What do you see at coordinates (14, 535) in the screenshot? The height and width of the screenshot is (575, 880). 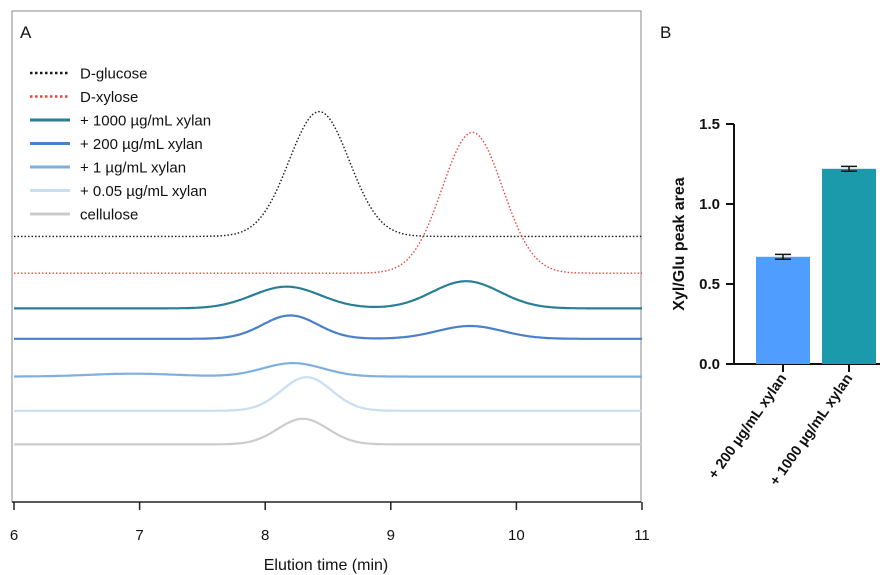 I see `x-tick-label: 6` at bounding box center [14, 535].